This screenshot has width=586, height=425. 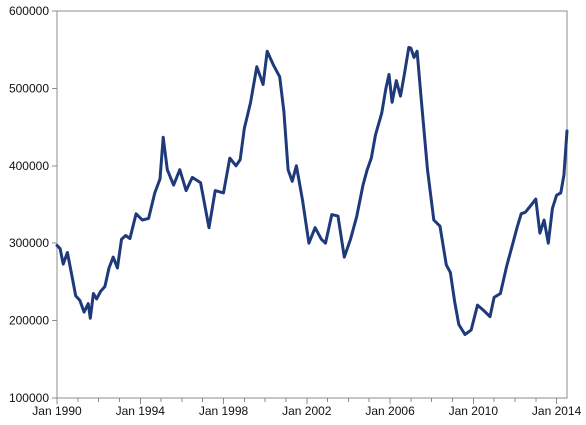 I want to click on x-tick-label: Jan 2006, so click(x=390, y=411).